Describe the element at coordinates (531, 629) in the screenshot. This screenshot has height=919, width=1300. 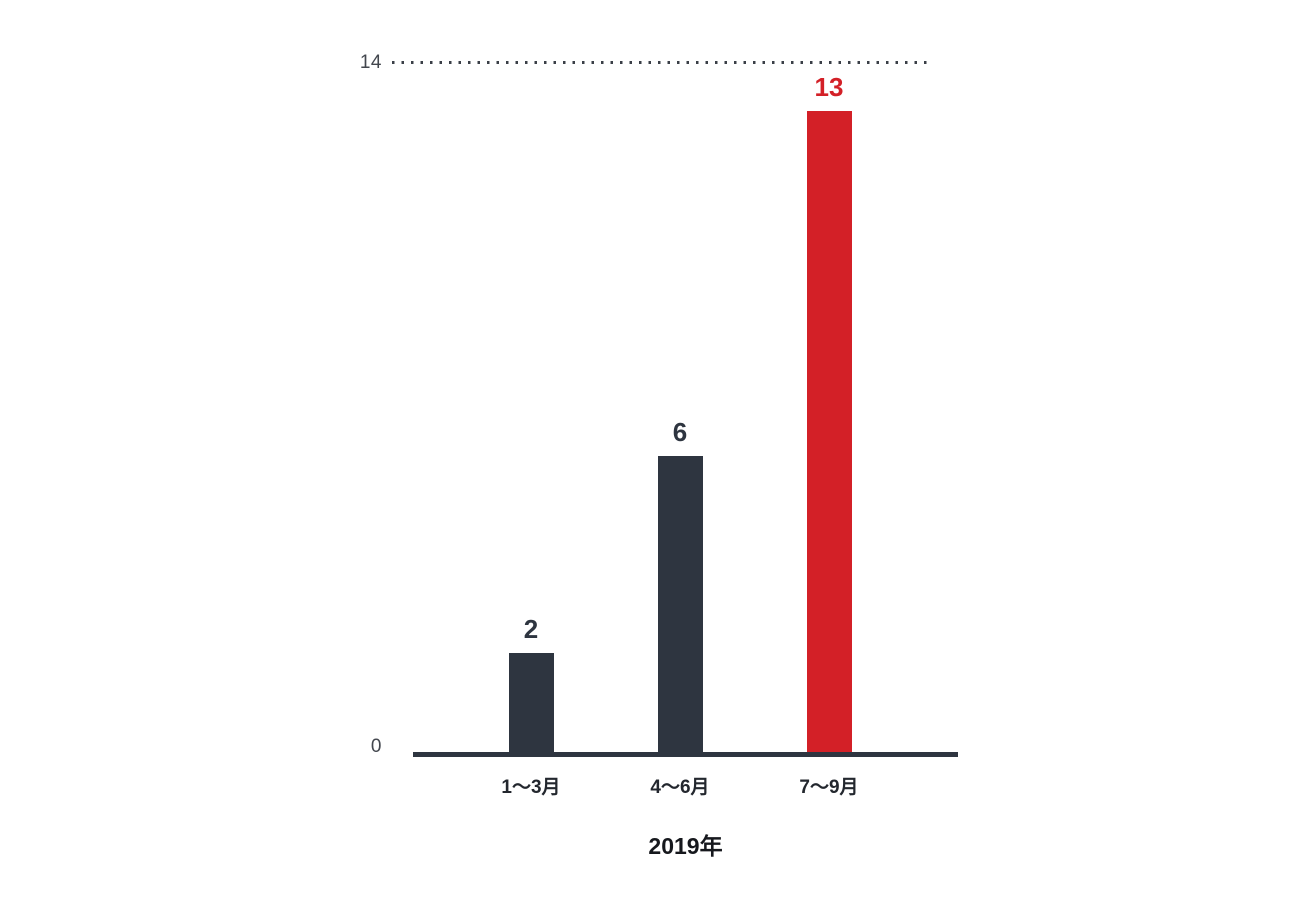
I see `bar-value-label: 2` at that location.